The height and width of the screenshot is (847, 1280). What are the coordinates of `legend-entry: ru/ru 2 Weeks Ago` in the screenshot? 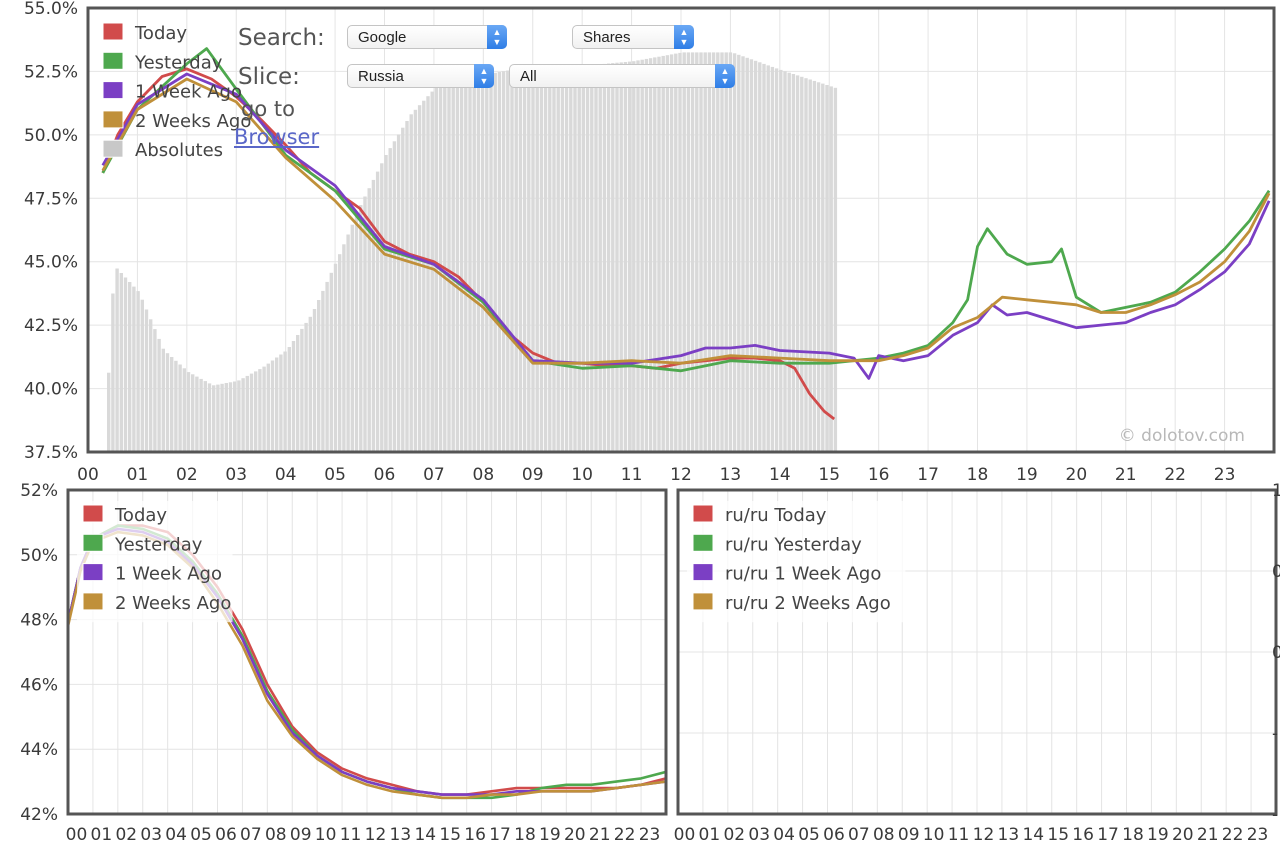 It's located at (808, 603).